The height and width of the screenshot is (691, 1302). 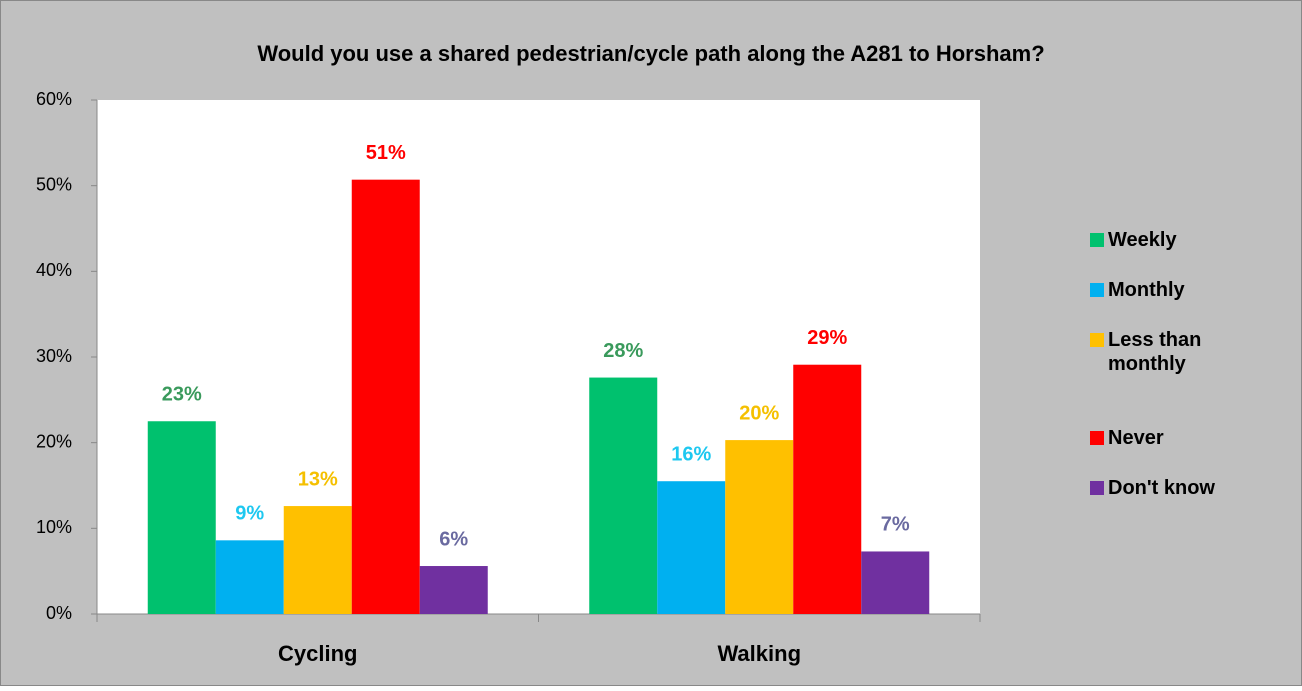 I want to click on y-tick-label: 0%, so click(x=59, y=613).